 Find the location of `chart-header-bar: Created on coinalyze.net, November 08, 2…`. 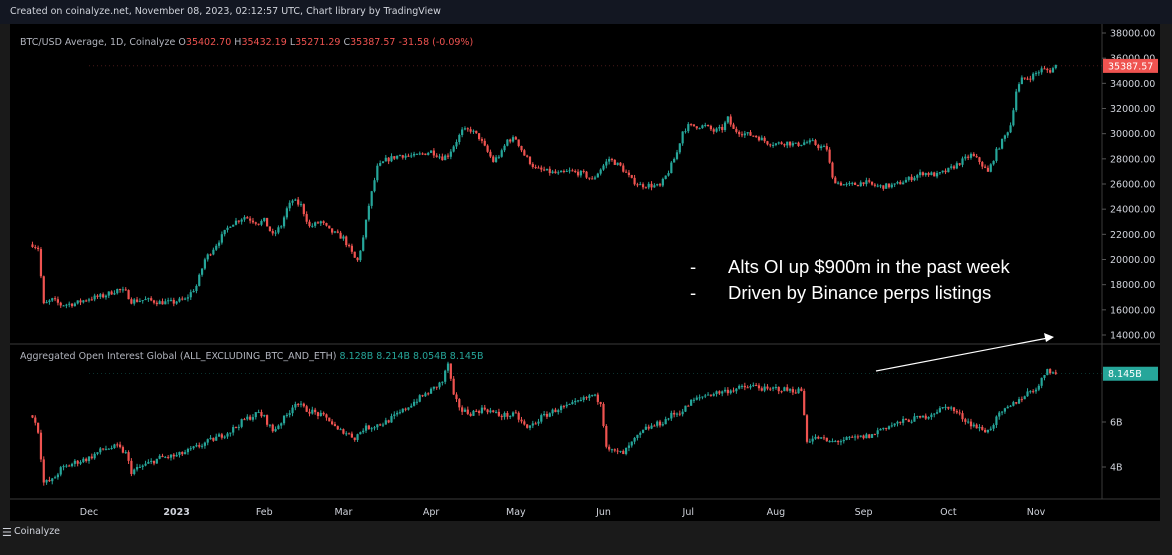

chart-header-bar: Created on coinalyze.net, November 08, 2… is located at coordinates (586, 12).